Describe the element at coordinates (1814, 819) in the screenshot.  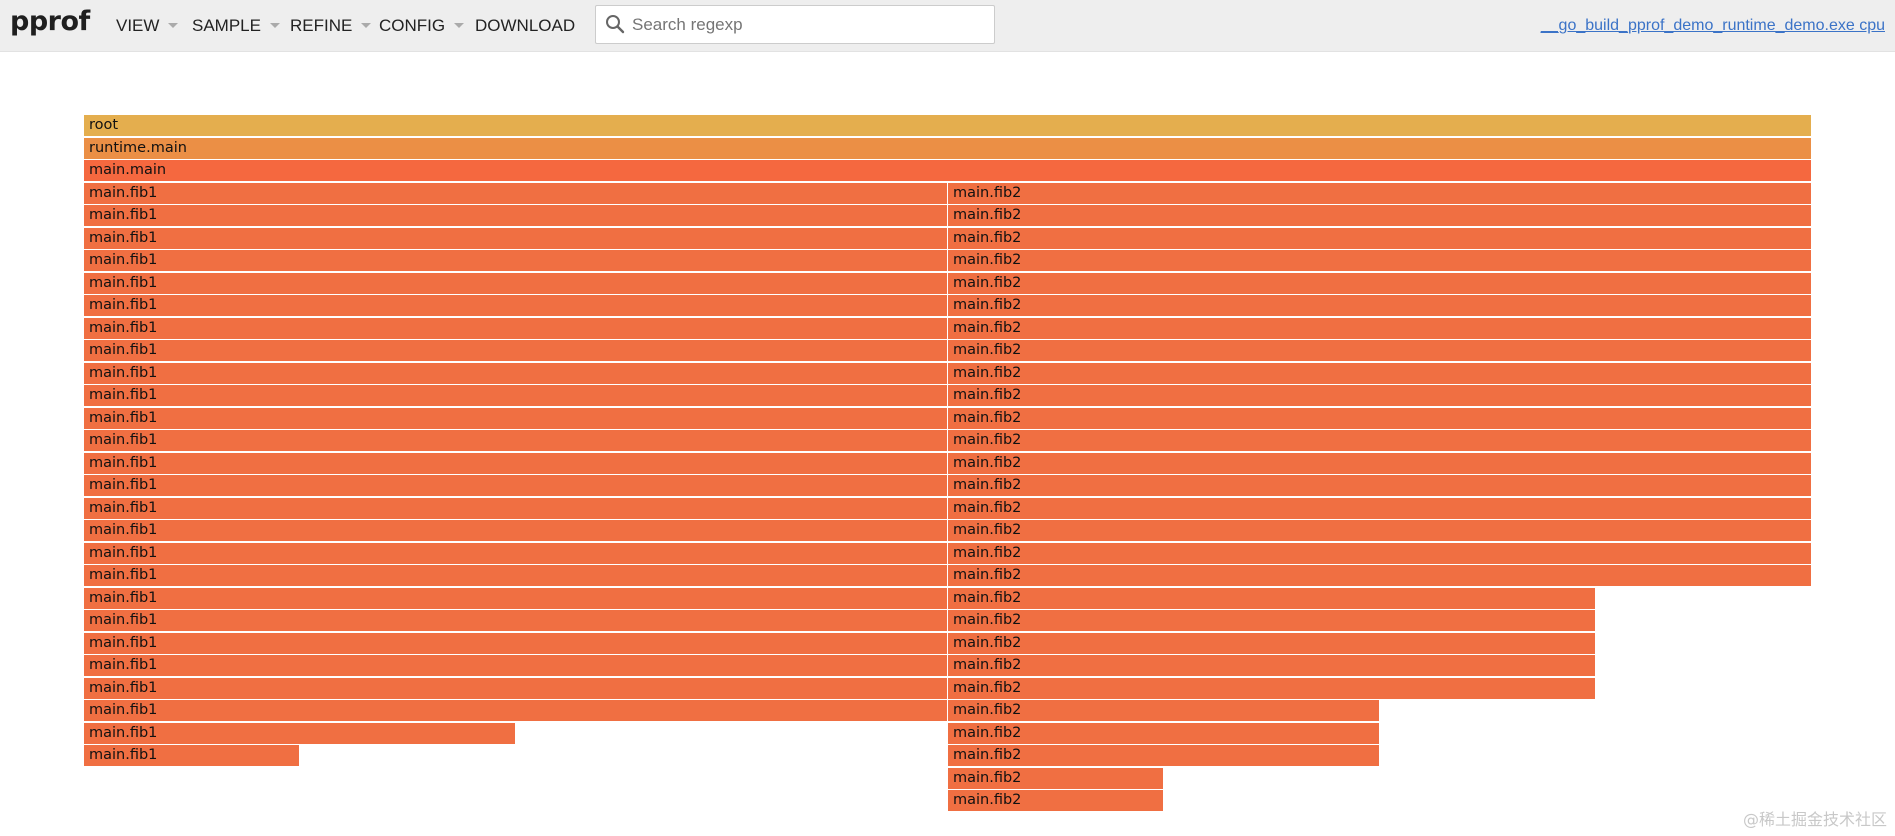
I see `watermark: @稀土掘金技术社区` at that location.